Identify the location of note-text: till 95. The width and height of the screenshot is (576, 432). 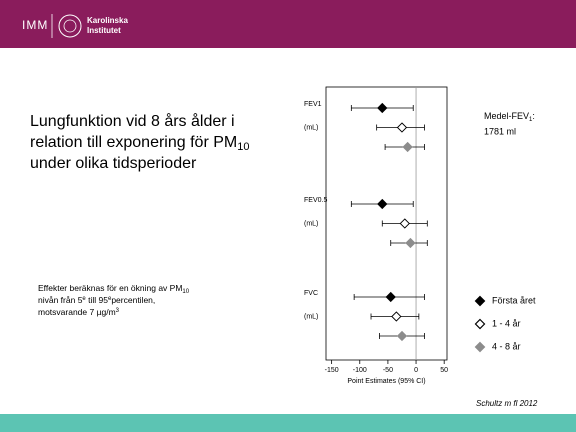
(97, 300).